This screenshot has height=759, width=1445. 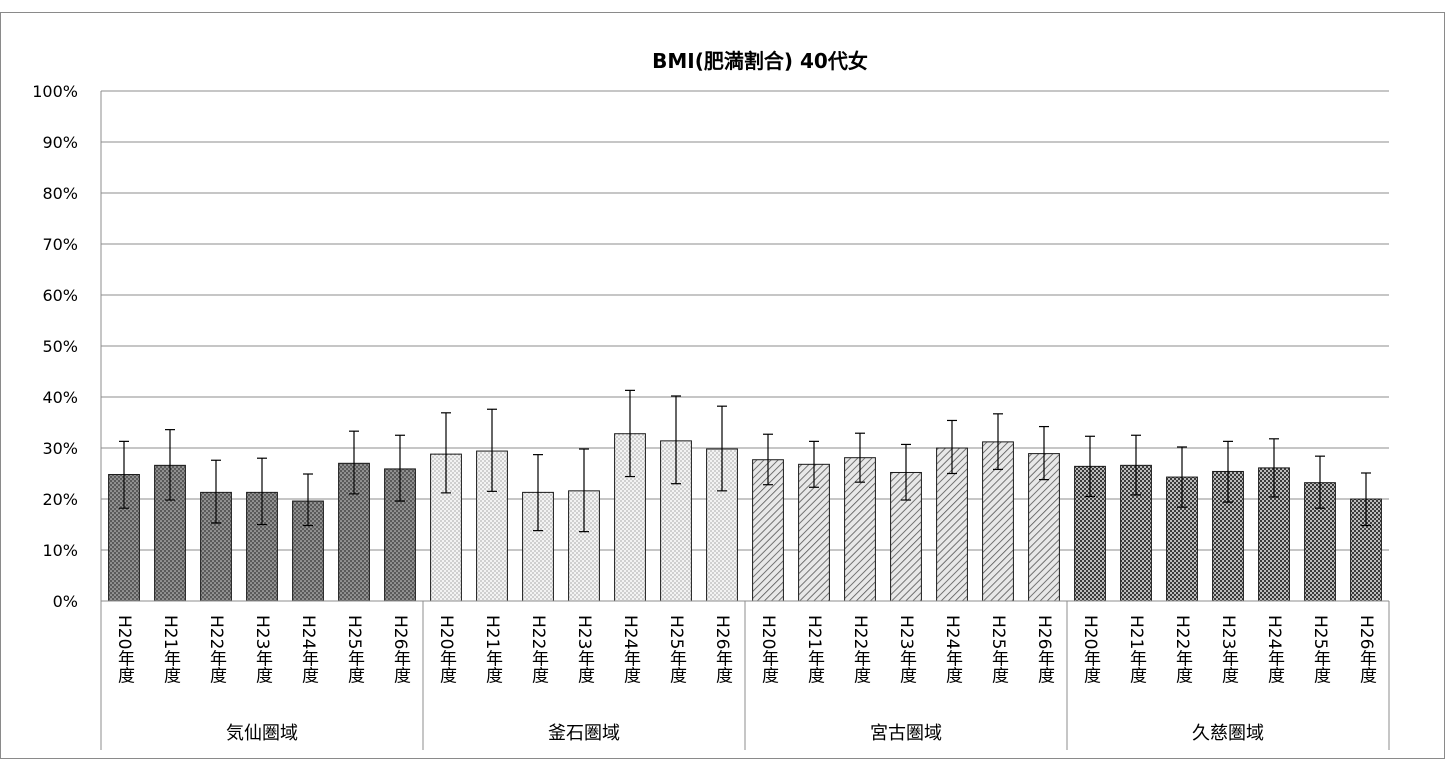 What do you see at coordinates (760, 61) in the screenshot?
I see `chart-title: BMI(肥満割合) 40代女` at bounding box center [760, 61].